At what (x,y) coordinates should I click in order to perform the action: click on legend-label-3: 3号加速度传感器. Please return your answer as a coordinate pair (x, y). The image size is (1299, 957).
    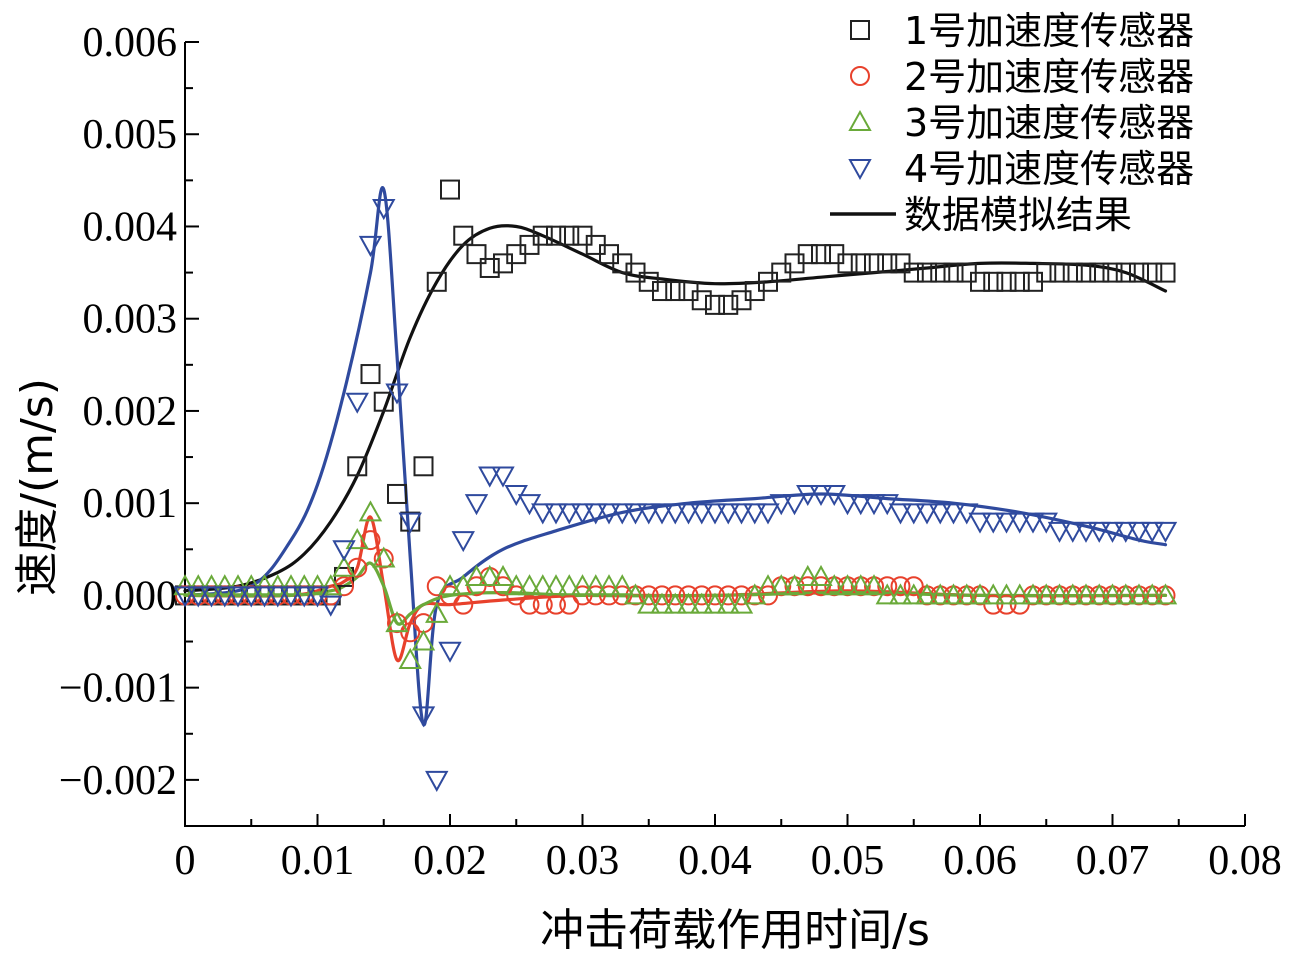
    Looking at the image, I should click on (1049, 123).